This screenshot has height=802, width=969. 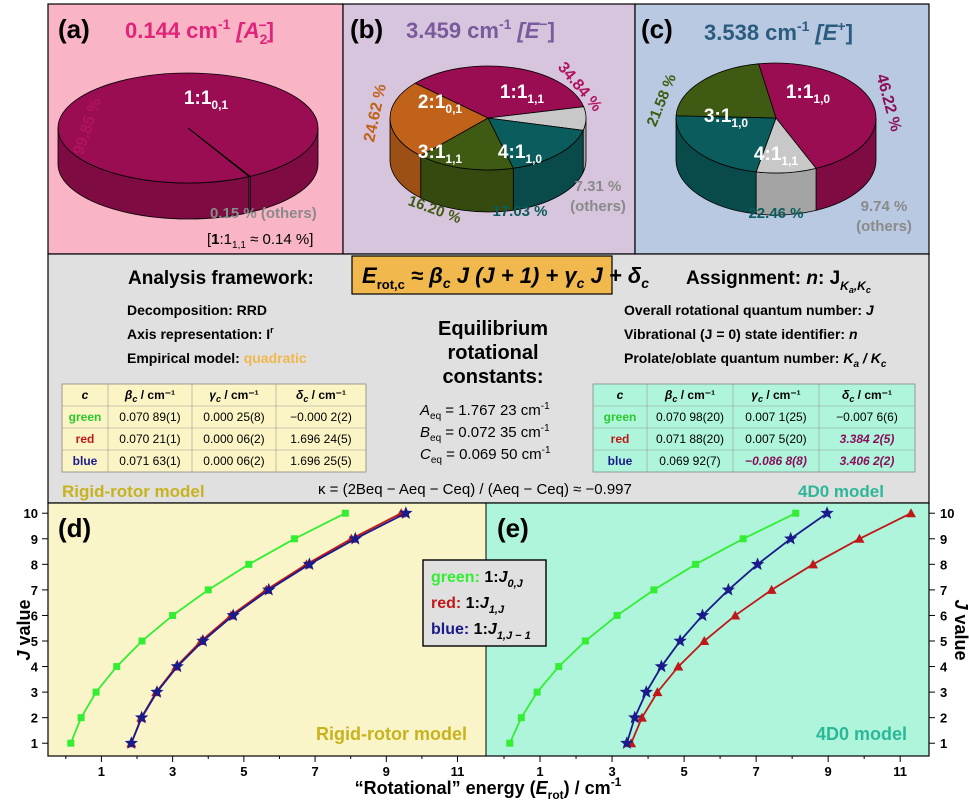 I want to click on y-tick-label-right: 10, so click(x=947, y=513).